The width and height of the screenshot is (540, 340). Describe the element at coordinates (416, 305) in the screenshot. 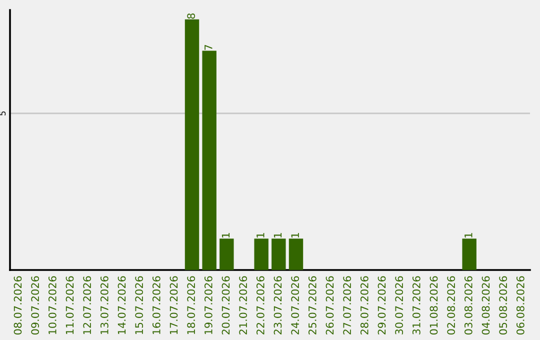

I see `x-tick-label: 31.07.2026` at that location.